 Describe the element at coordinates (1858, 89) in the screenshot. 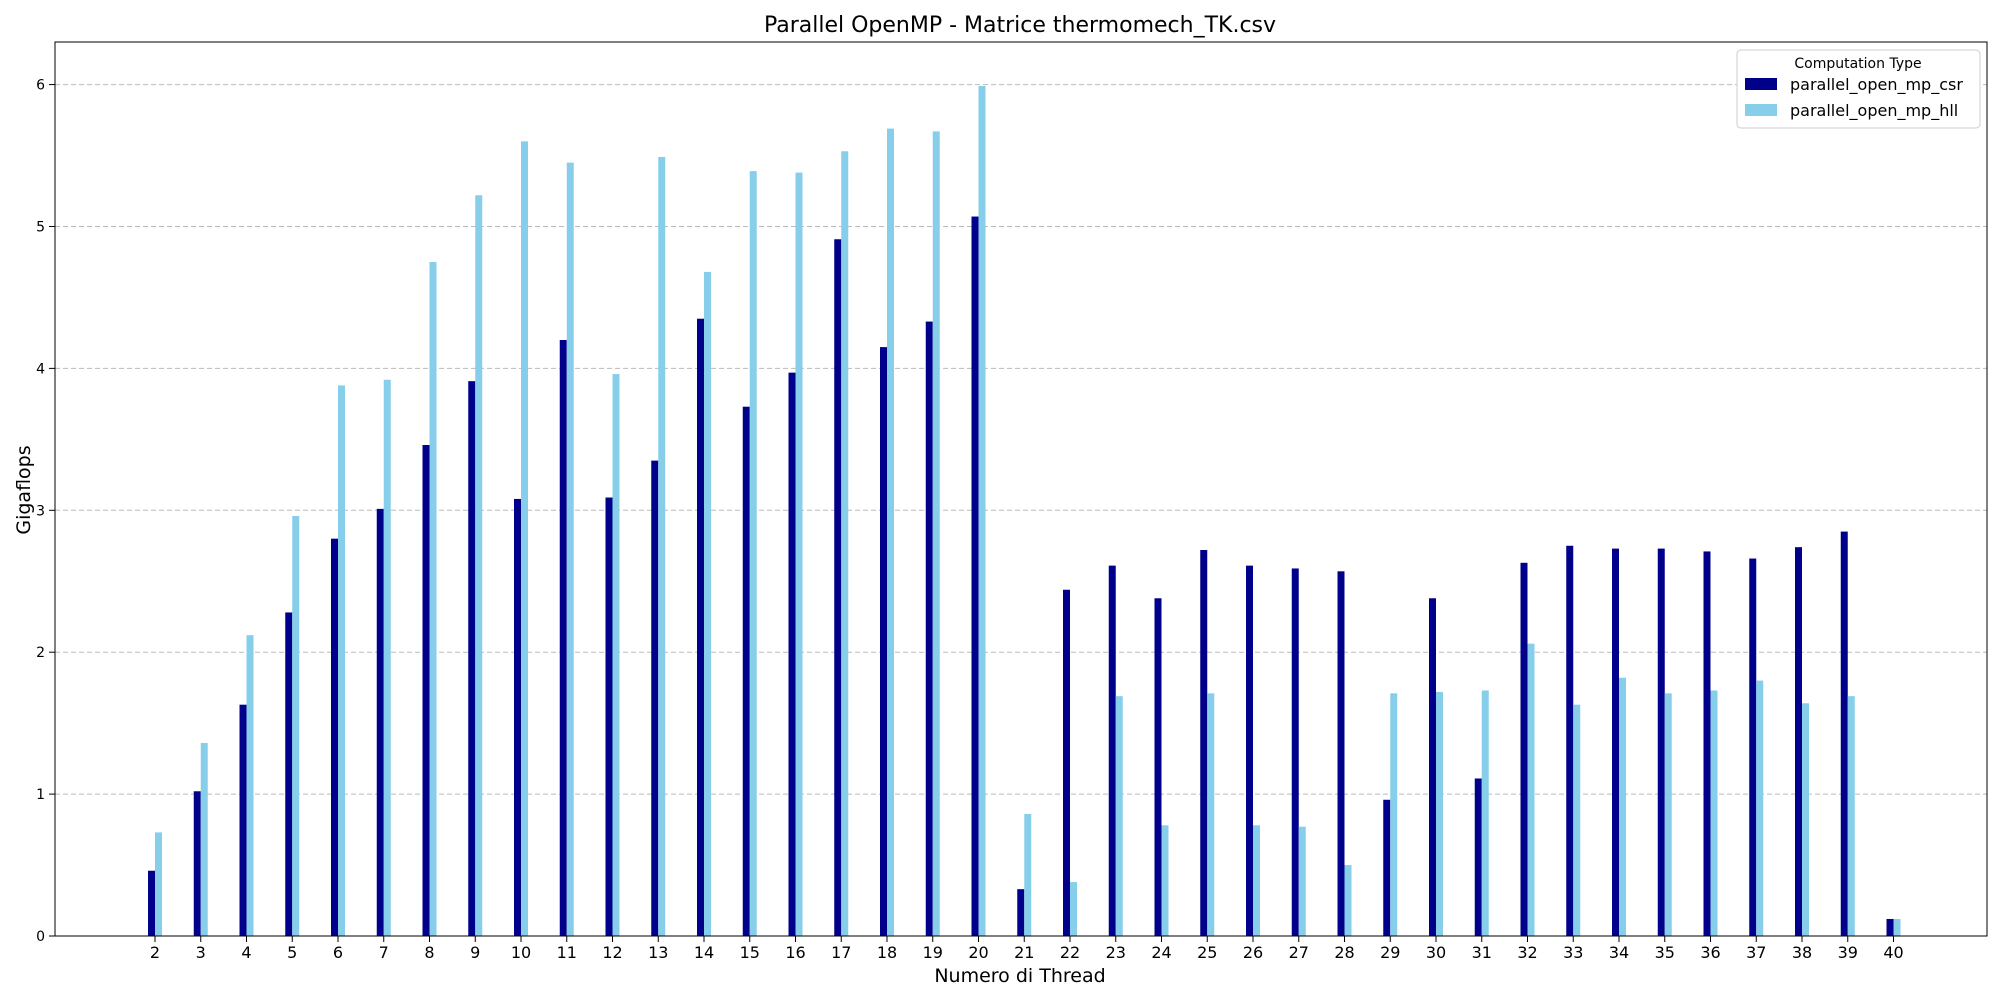

I see `legend-box` at that location.